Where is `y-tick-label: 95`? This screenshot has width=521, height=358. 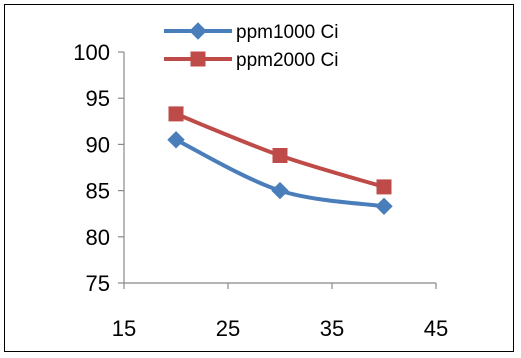 y-tick-label: 95 is located at coordinates (98, 98).